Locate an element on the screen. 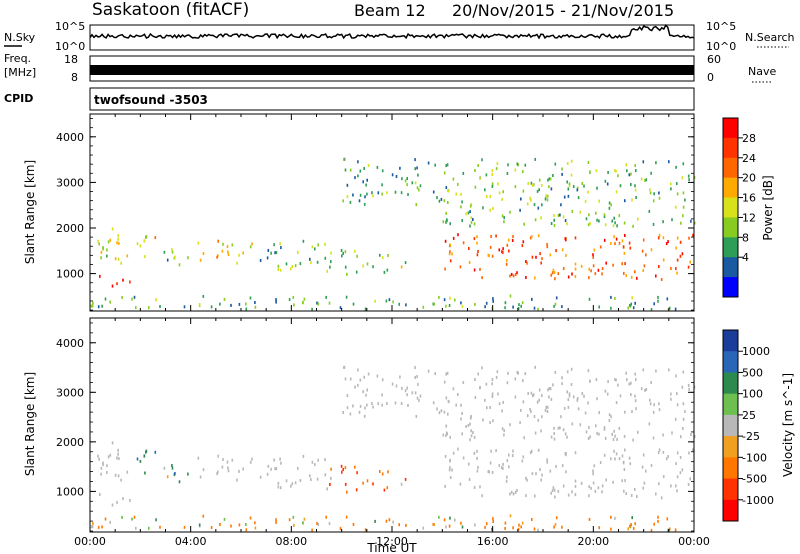  x-tick-label: 00:00 is located at coordinates (90, 541).